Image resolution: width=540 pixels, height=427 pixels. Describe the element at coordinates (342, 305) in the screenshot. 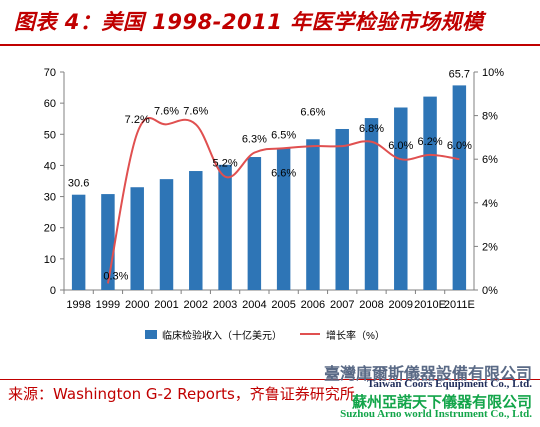

I see `x-tick-label: 2007` at that location.